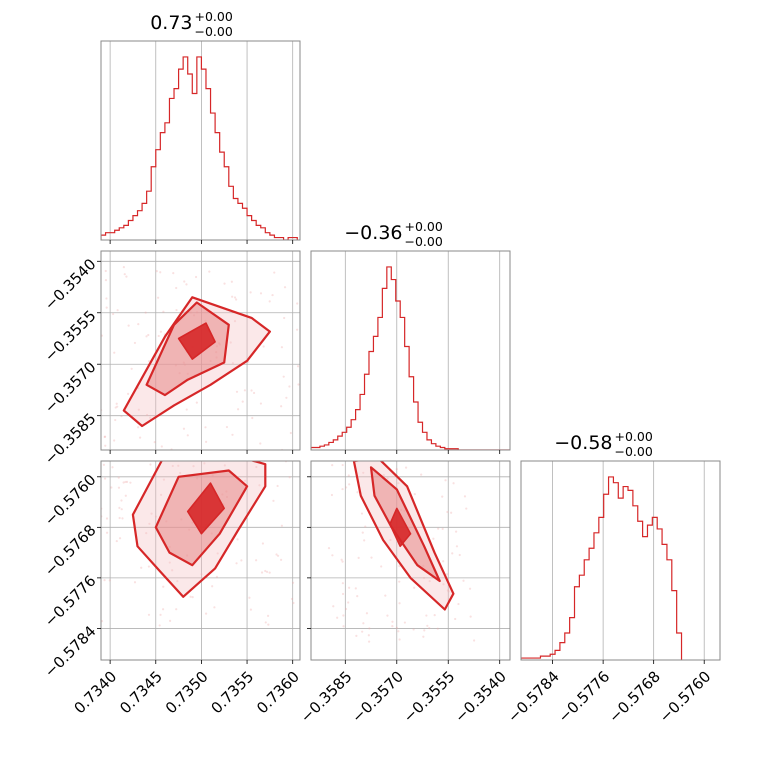 The image size is (760, 760). What do you see at coordinates (70, 439) in the screenshot?
I see `y-tick-label: −0.3585` at bounding box center [70, 439].